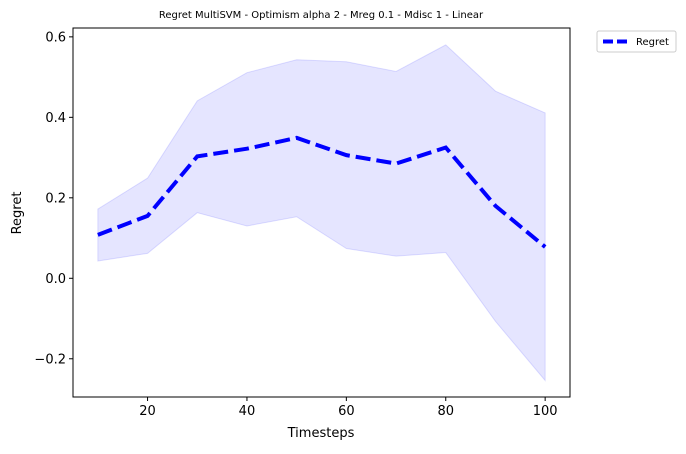 The image size is (686, 454). Describe the element at coordinates (55, 279) in the screenshot. I see `y-tick-label: 0.0` at that location.